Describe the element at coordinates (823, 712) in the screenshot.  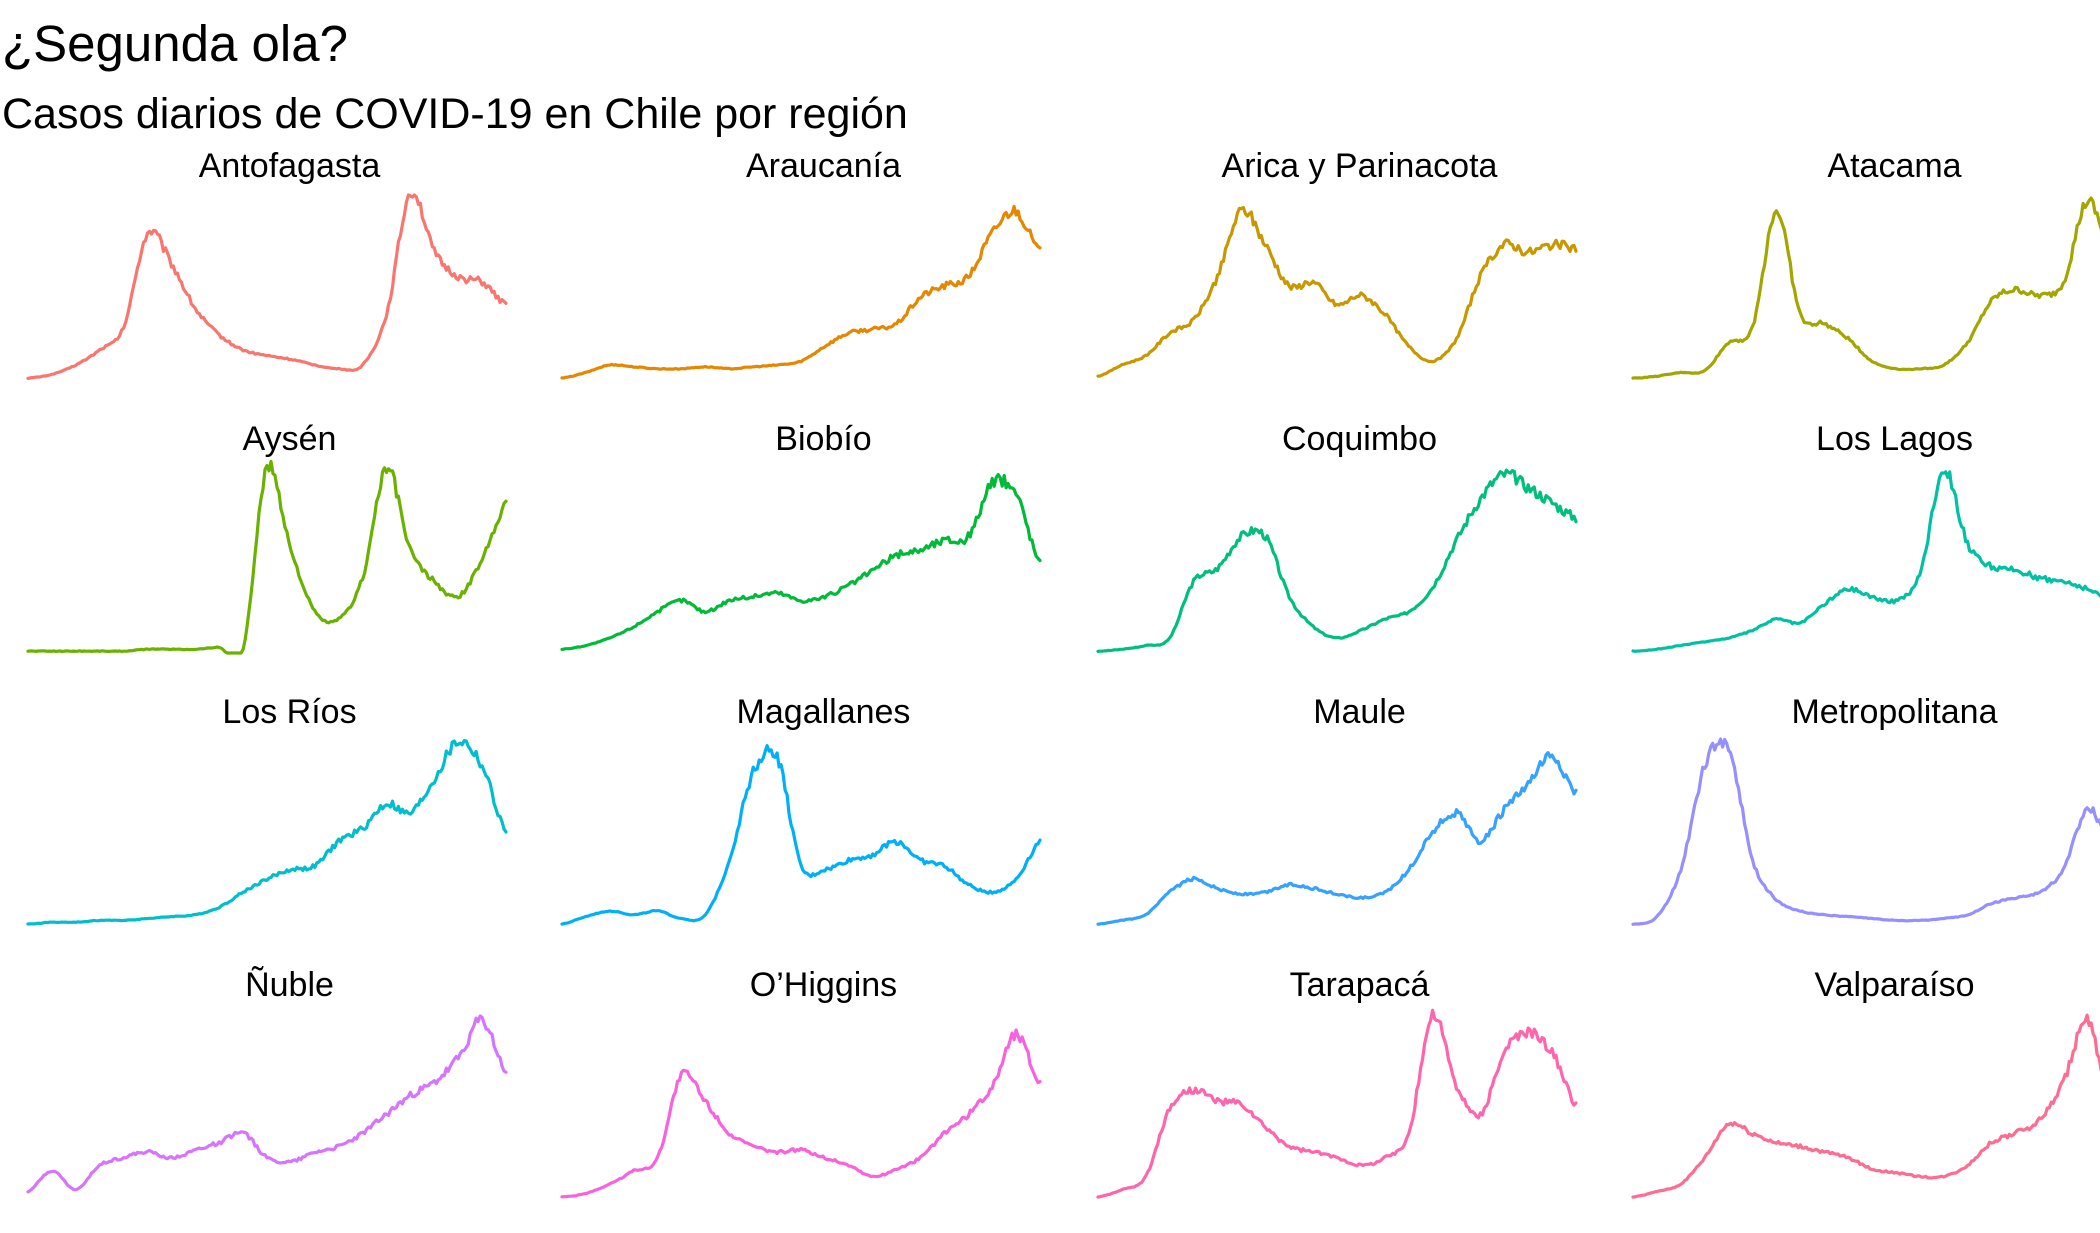
I see `facet-title: Magallanes` at that location.